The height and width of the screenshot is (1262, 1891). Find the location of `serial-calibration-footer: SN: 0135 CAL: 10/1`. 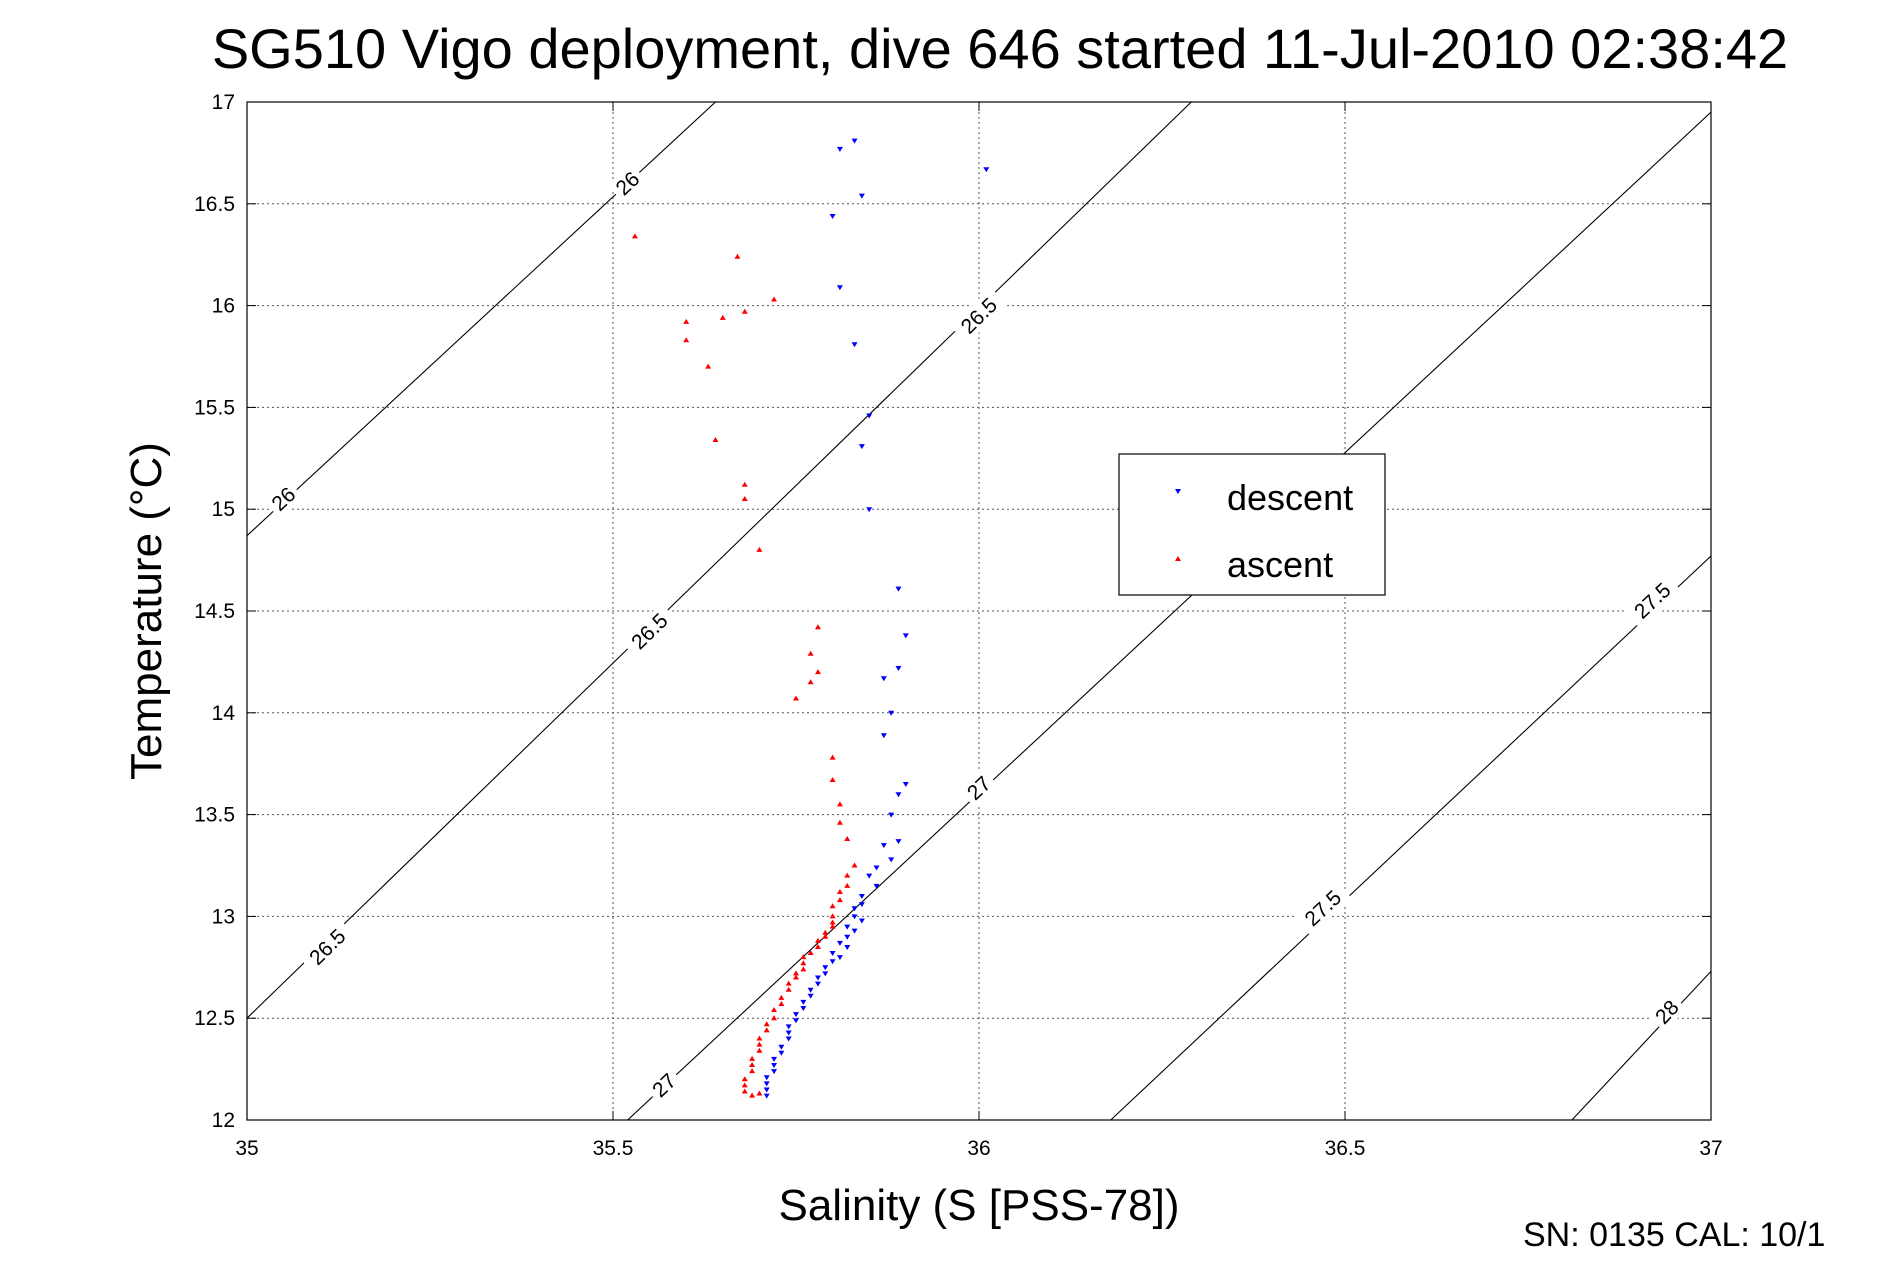

serial-calibration-footer: SN: 0135 CAL: 10/1 is located at coordinates (1674, 1235).